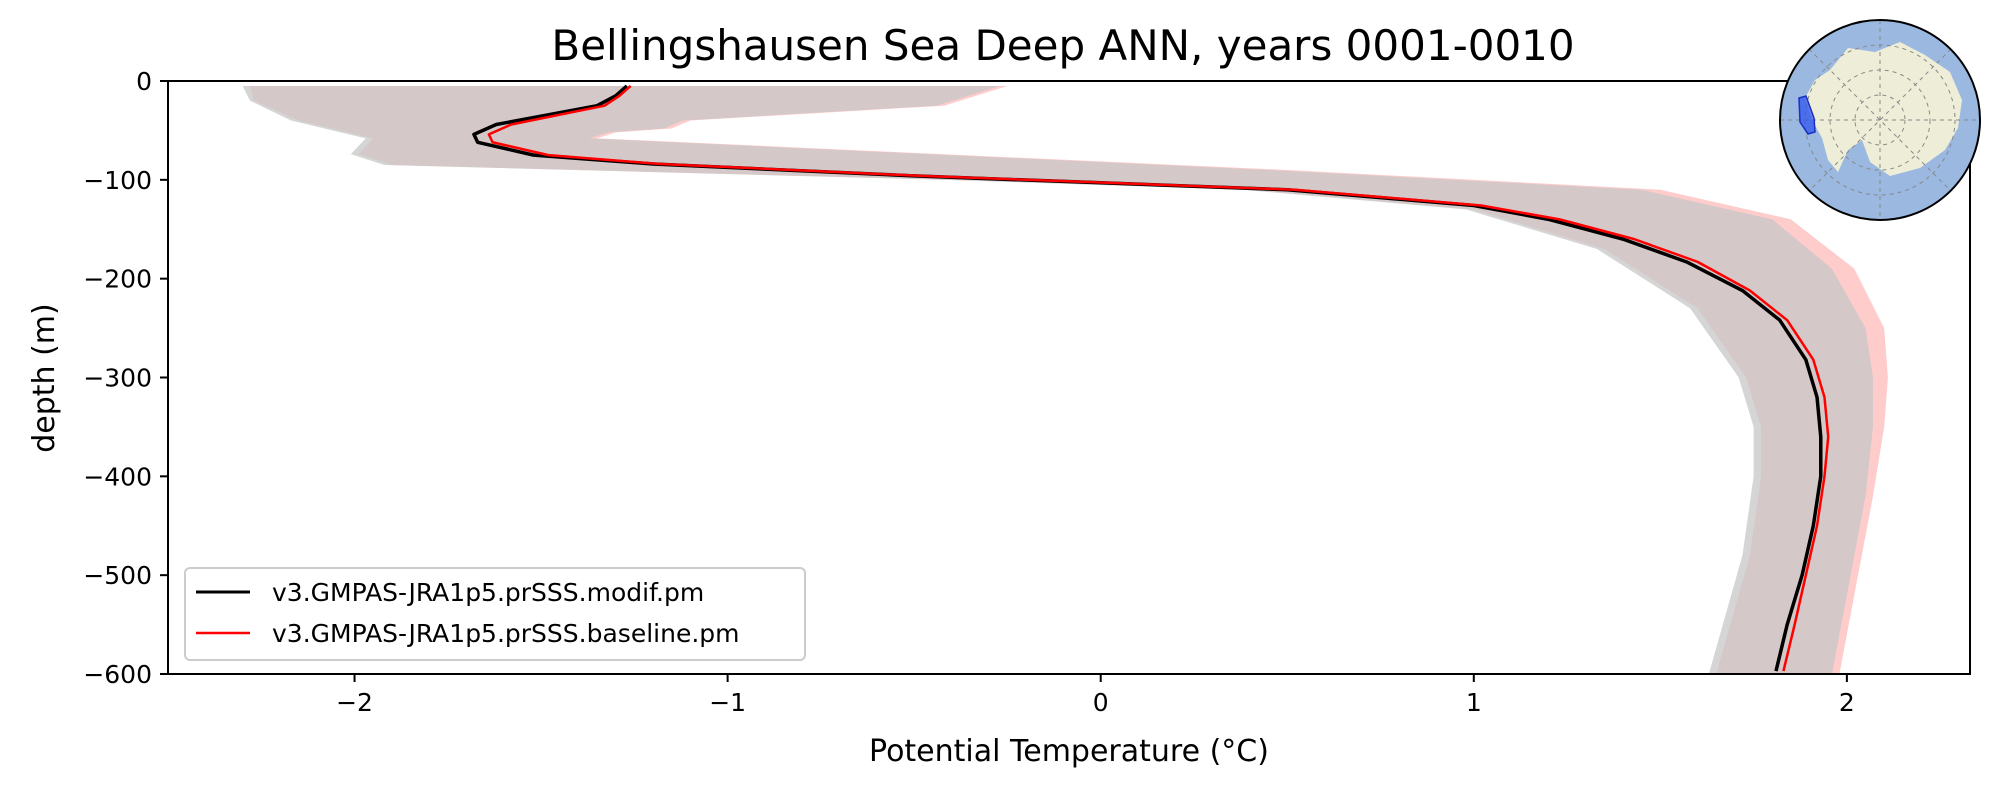 Image resolution: width=2000 pixels, height=800 pixels. Describe the element at coordinates (1847, 702) in the screenshot. I see `x-tick-label: 2` at that location.